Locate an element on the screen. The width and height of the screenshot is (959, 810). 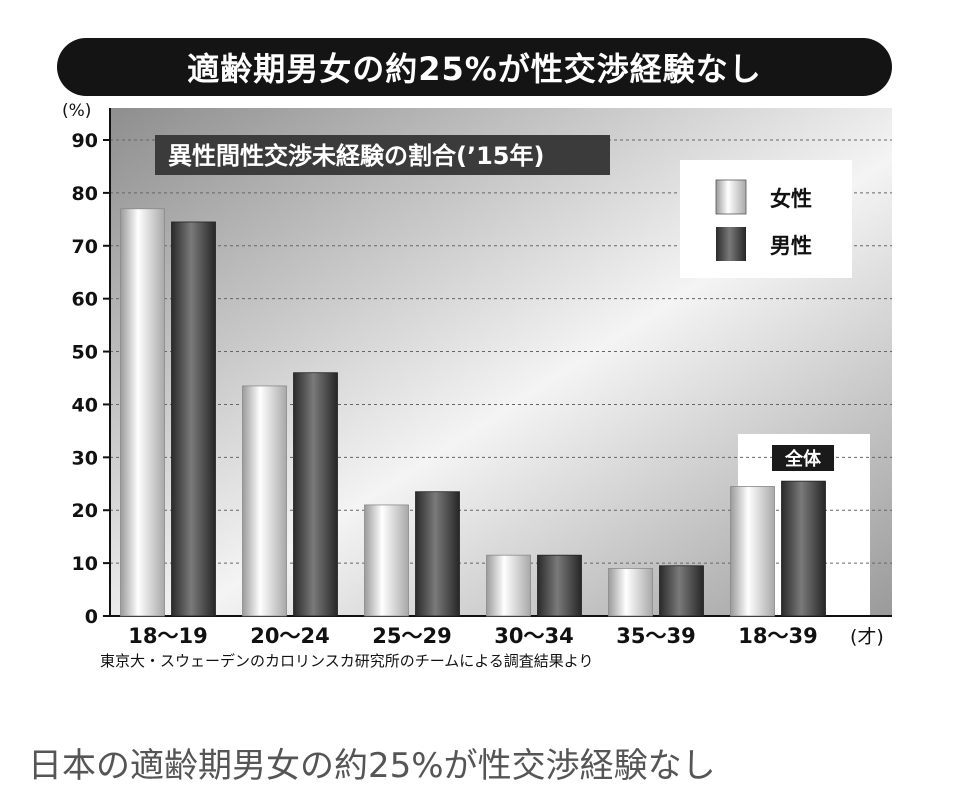
y-tick-label: 60 is located at coordinates (85, 300).